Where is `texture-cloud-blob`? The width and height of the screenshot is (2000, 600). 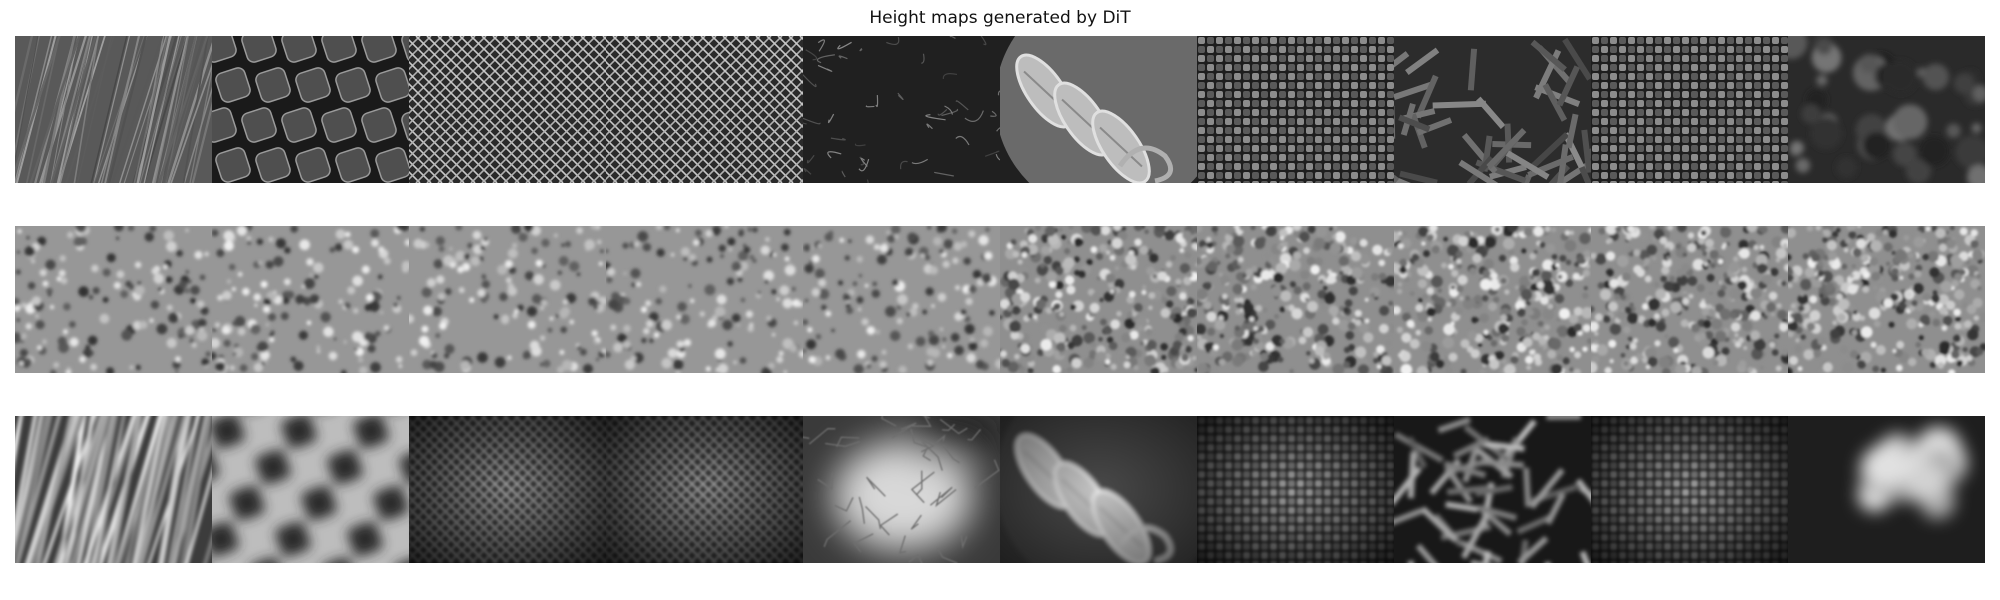 texture-cloud-blob is located at coordinates (1886, 489).